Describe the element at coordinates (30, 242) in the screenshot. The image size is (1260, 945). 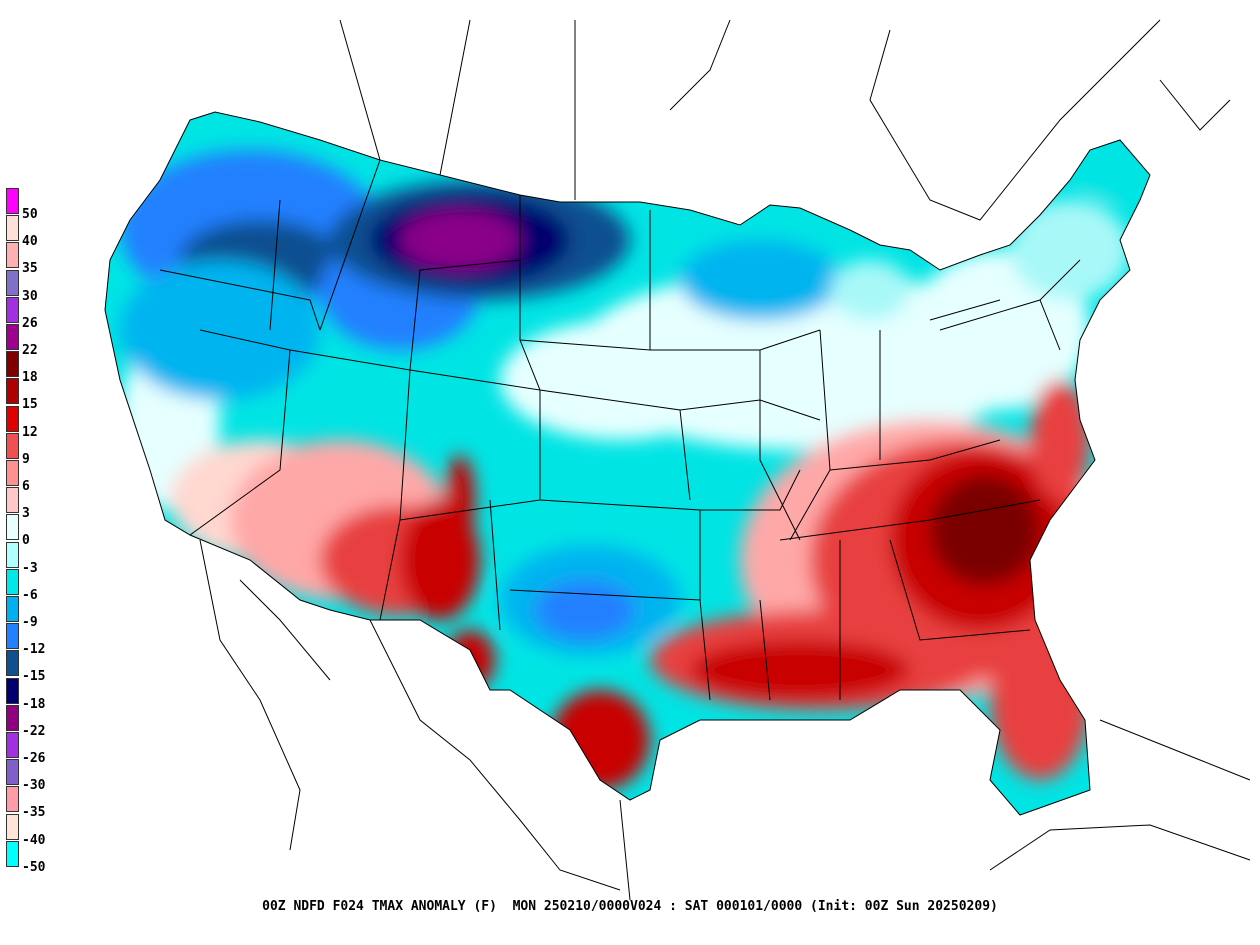
I see `legend-label: 40` at that location.